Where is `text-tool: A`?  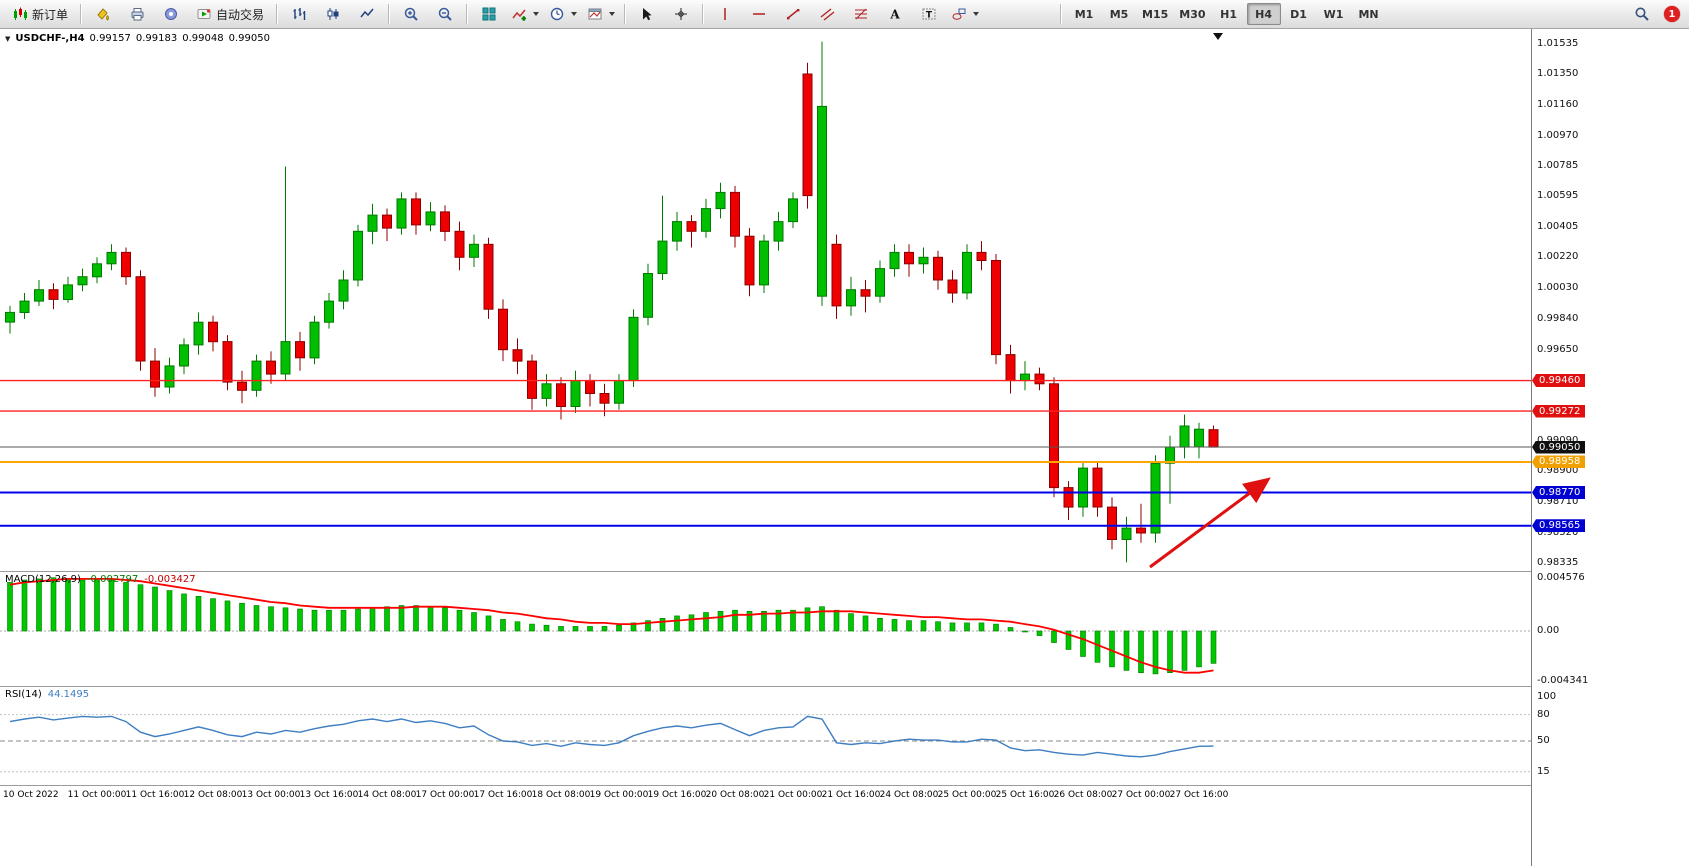
text-tool: A is located at coordinates (895, 14).